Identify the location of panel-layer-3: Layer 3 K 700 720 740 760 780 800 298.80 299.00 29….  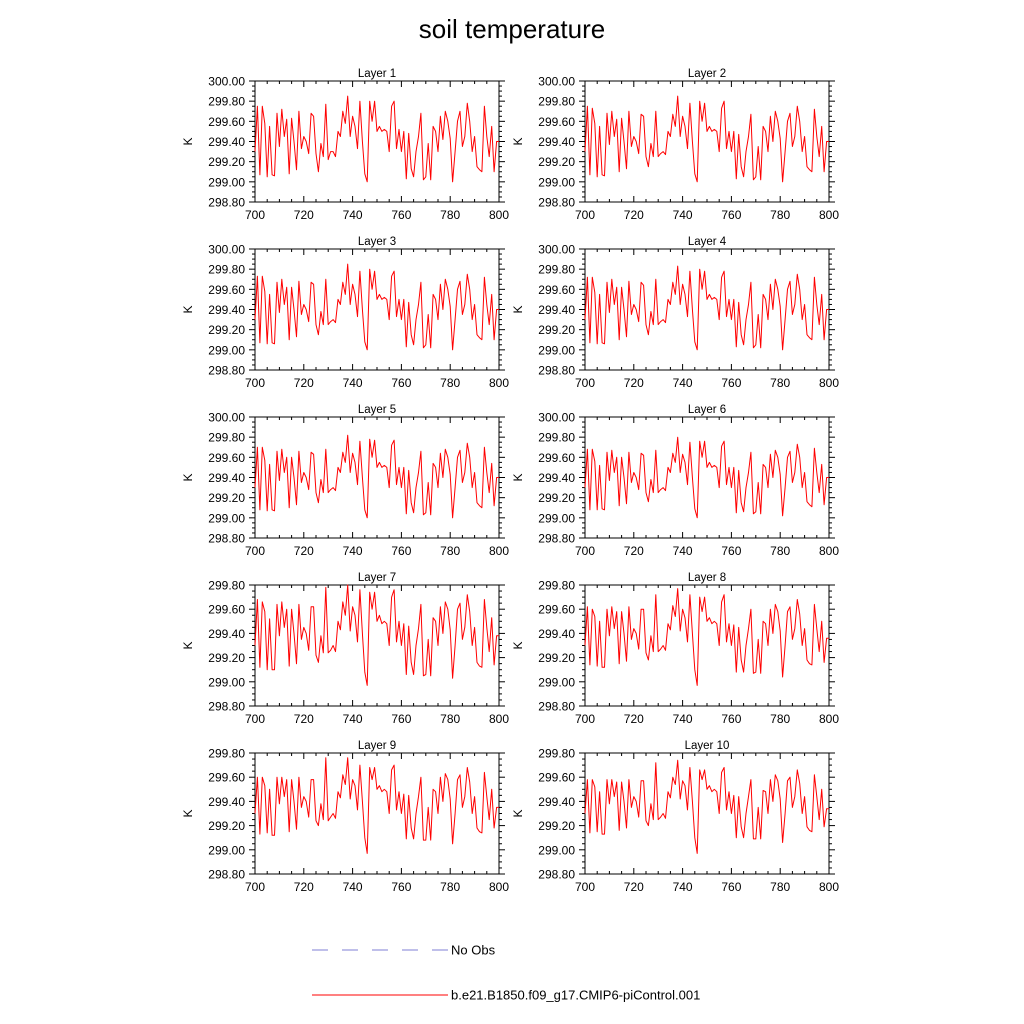
(345, 313).